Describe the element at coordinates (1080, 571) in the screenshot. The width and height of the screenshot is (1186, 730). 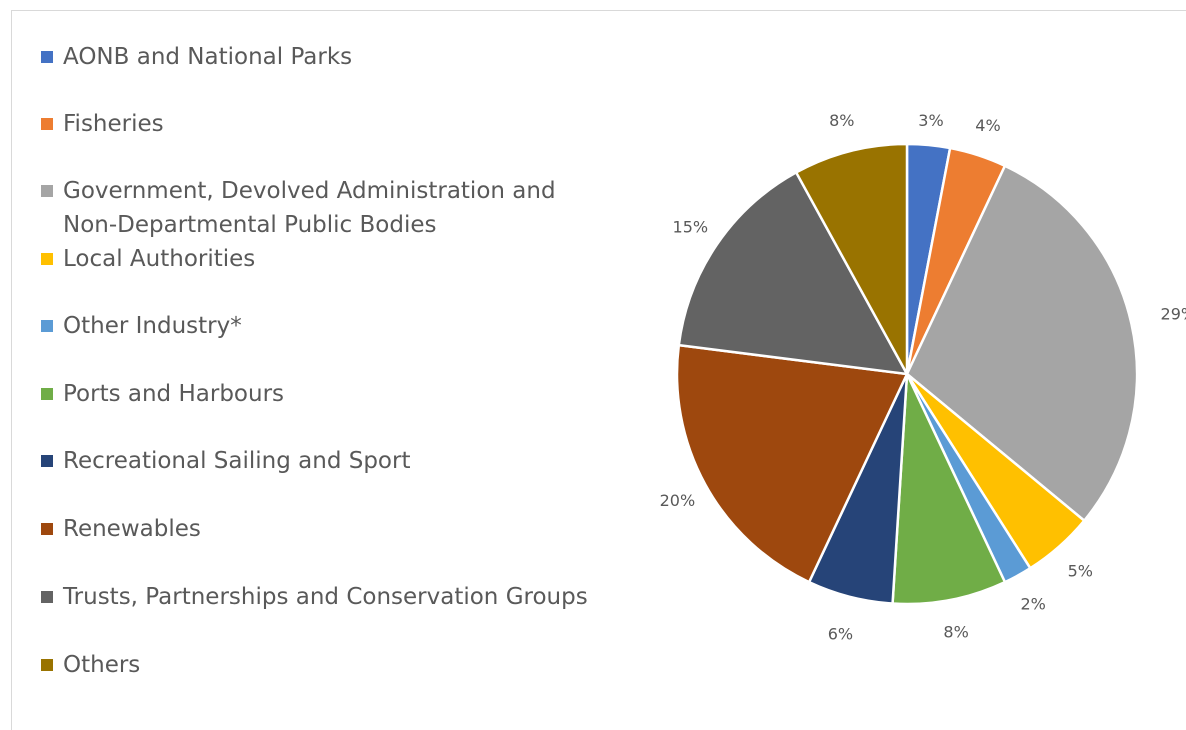
I see `pie-data-label: 5%` at that location.